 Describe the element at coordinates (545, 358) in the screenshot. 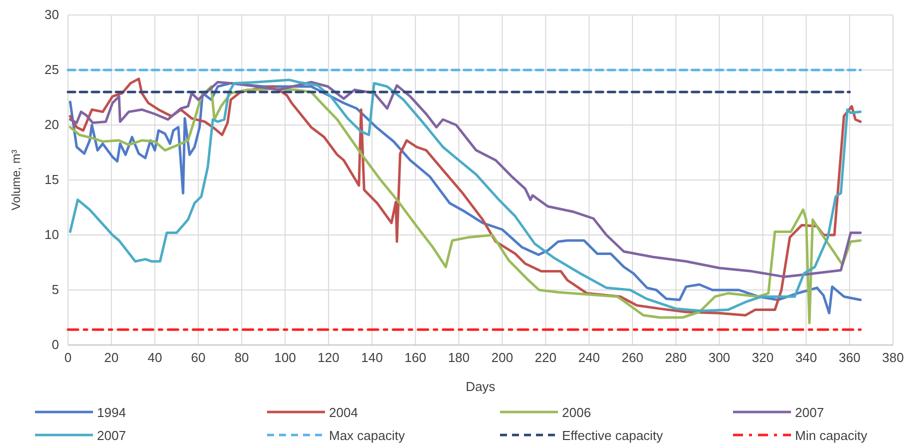

I see `x-tick-label: 220` at that location.